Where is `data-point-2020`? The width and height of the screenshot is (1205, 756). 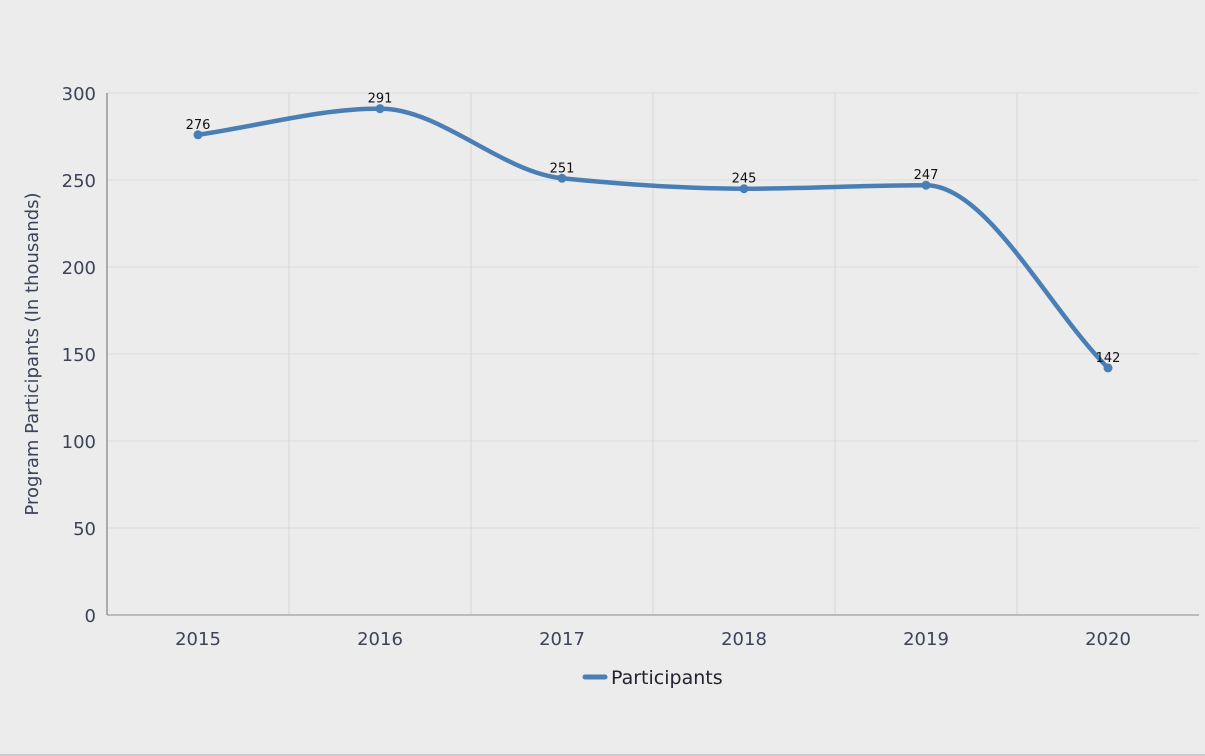
data-point-2020 is located at coordinates (1108, 368).